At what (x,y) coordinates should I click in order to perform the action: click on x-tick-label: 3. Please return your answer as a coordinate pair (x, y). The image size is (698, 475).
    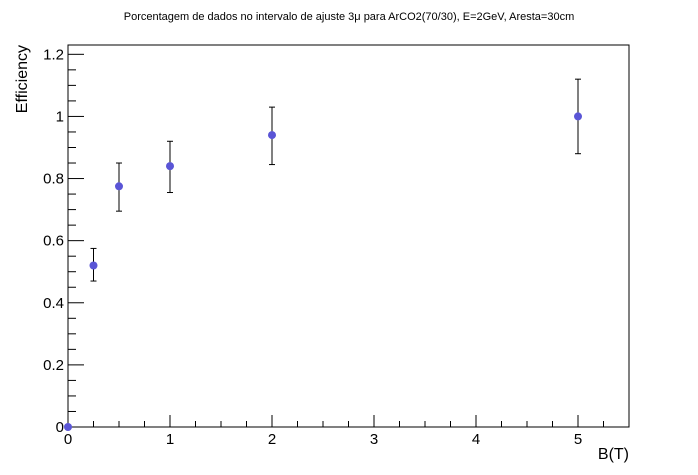
    Looking at the image, I should click on (374, 439).